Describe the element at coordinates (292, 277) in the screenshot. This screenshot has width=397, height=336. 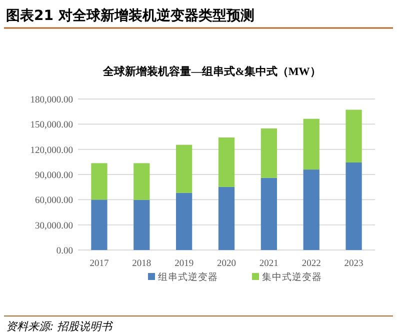
I see `legend-label: 集中式逆变器` at that location.